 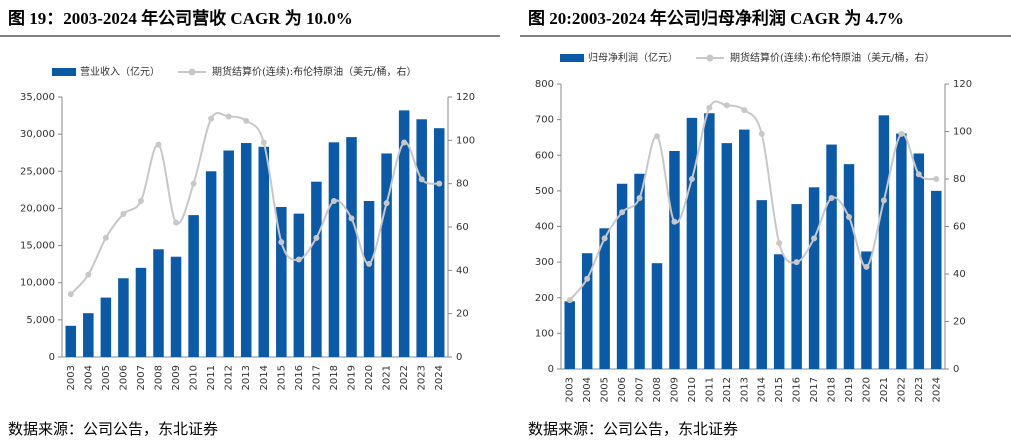 What do you see at coordinates (936, 389) in the screenshot?
I see `x-tick-label: 2024` at bounding box center [936, 389].